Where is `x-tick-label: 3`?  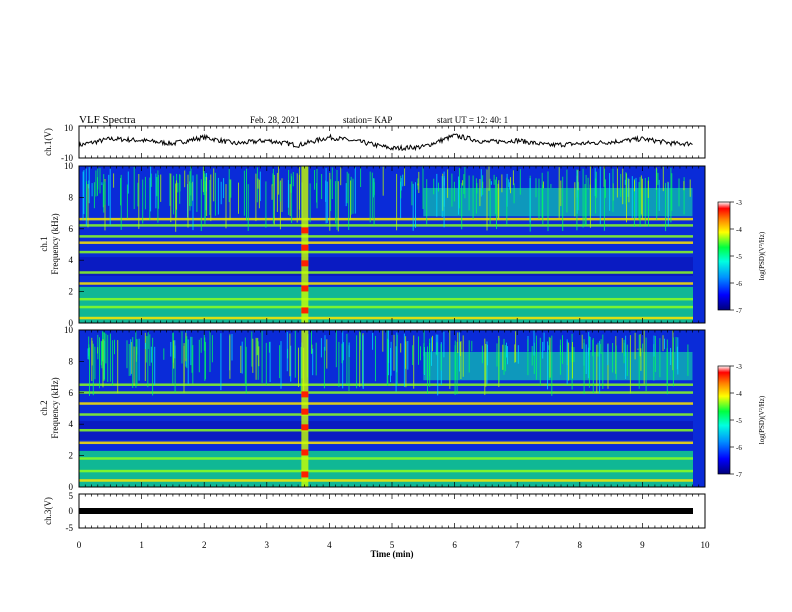
x-tick-label: 3 is located at coordinates (267, 545).